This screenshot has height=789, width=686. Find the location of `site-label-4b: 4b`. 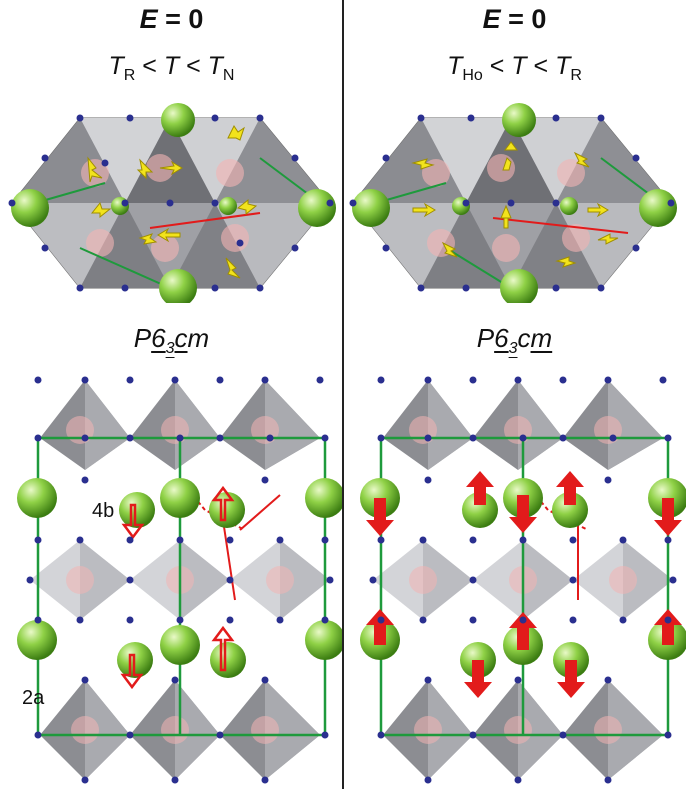

site-label-4b: 4b is located at coordinates (103, 511).